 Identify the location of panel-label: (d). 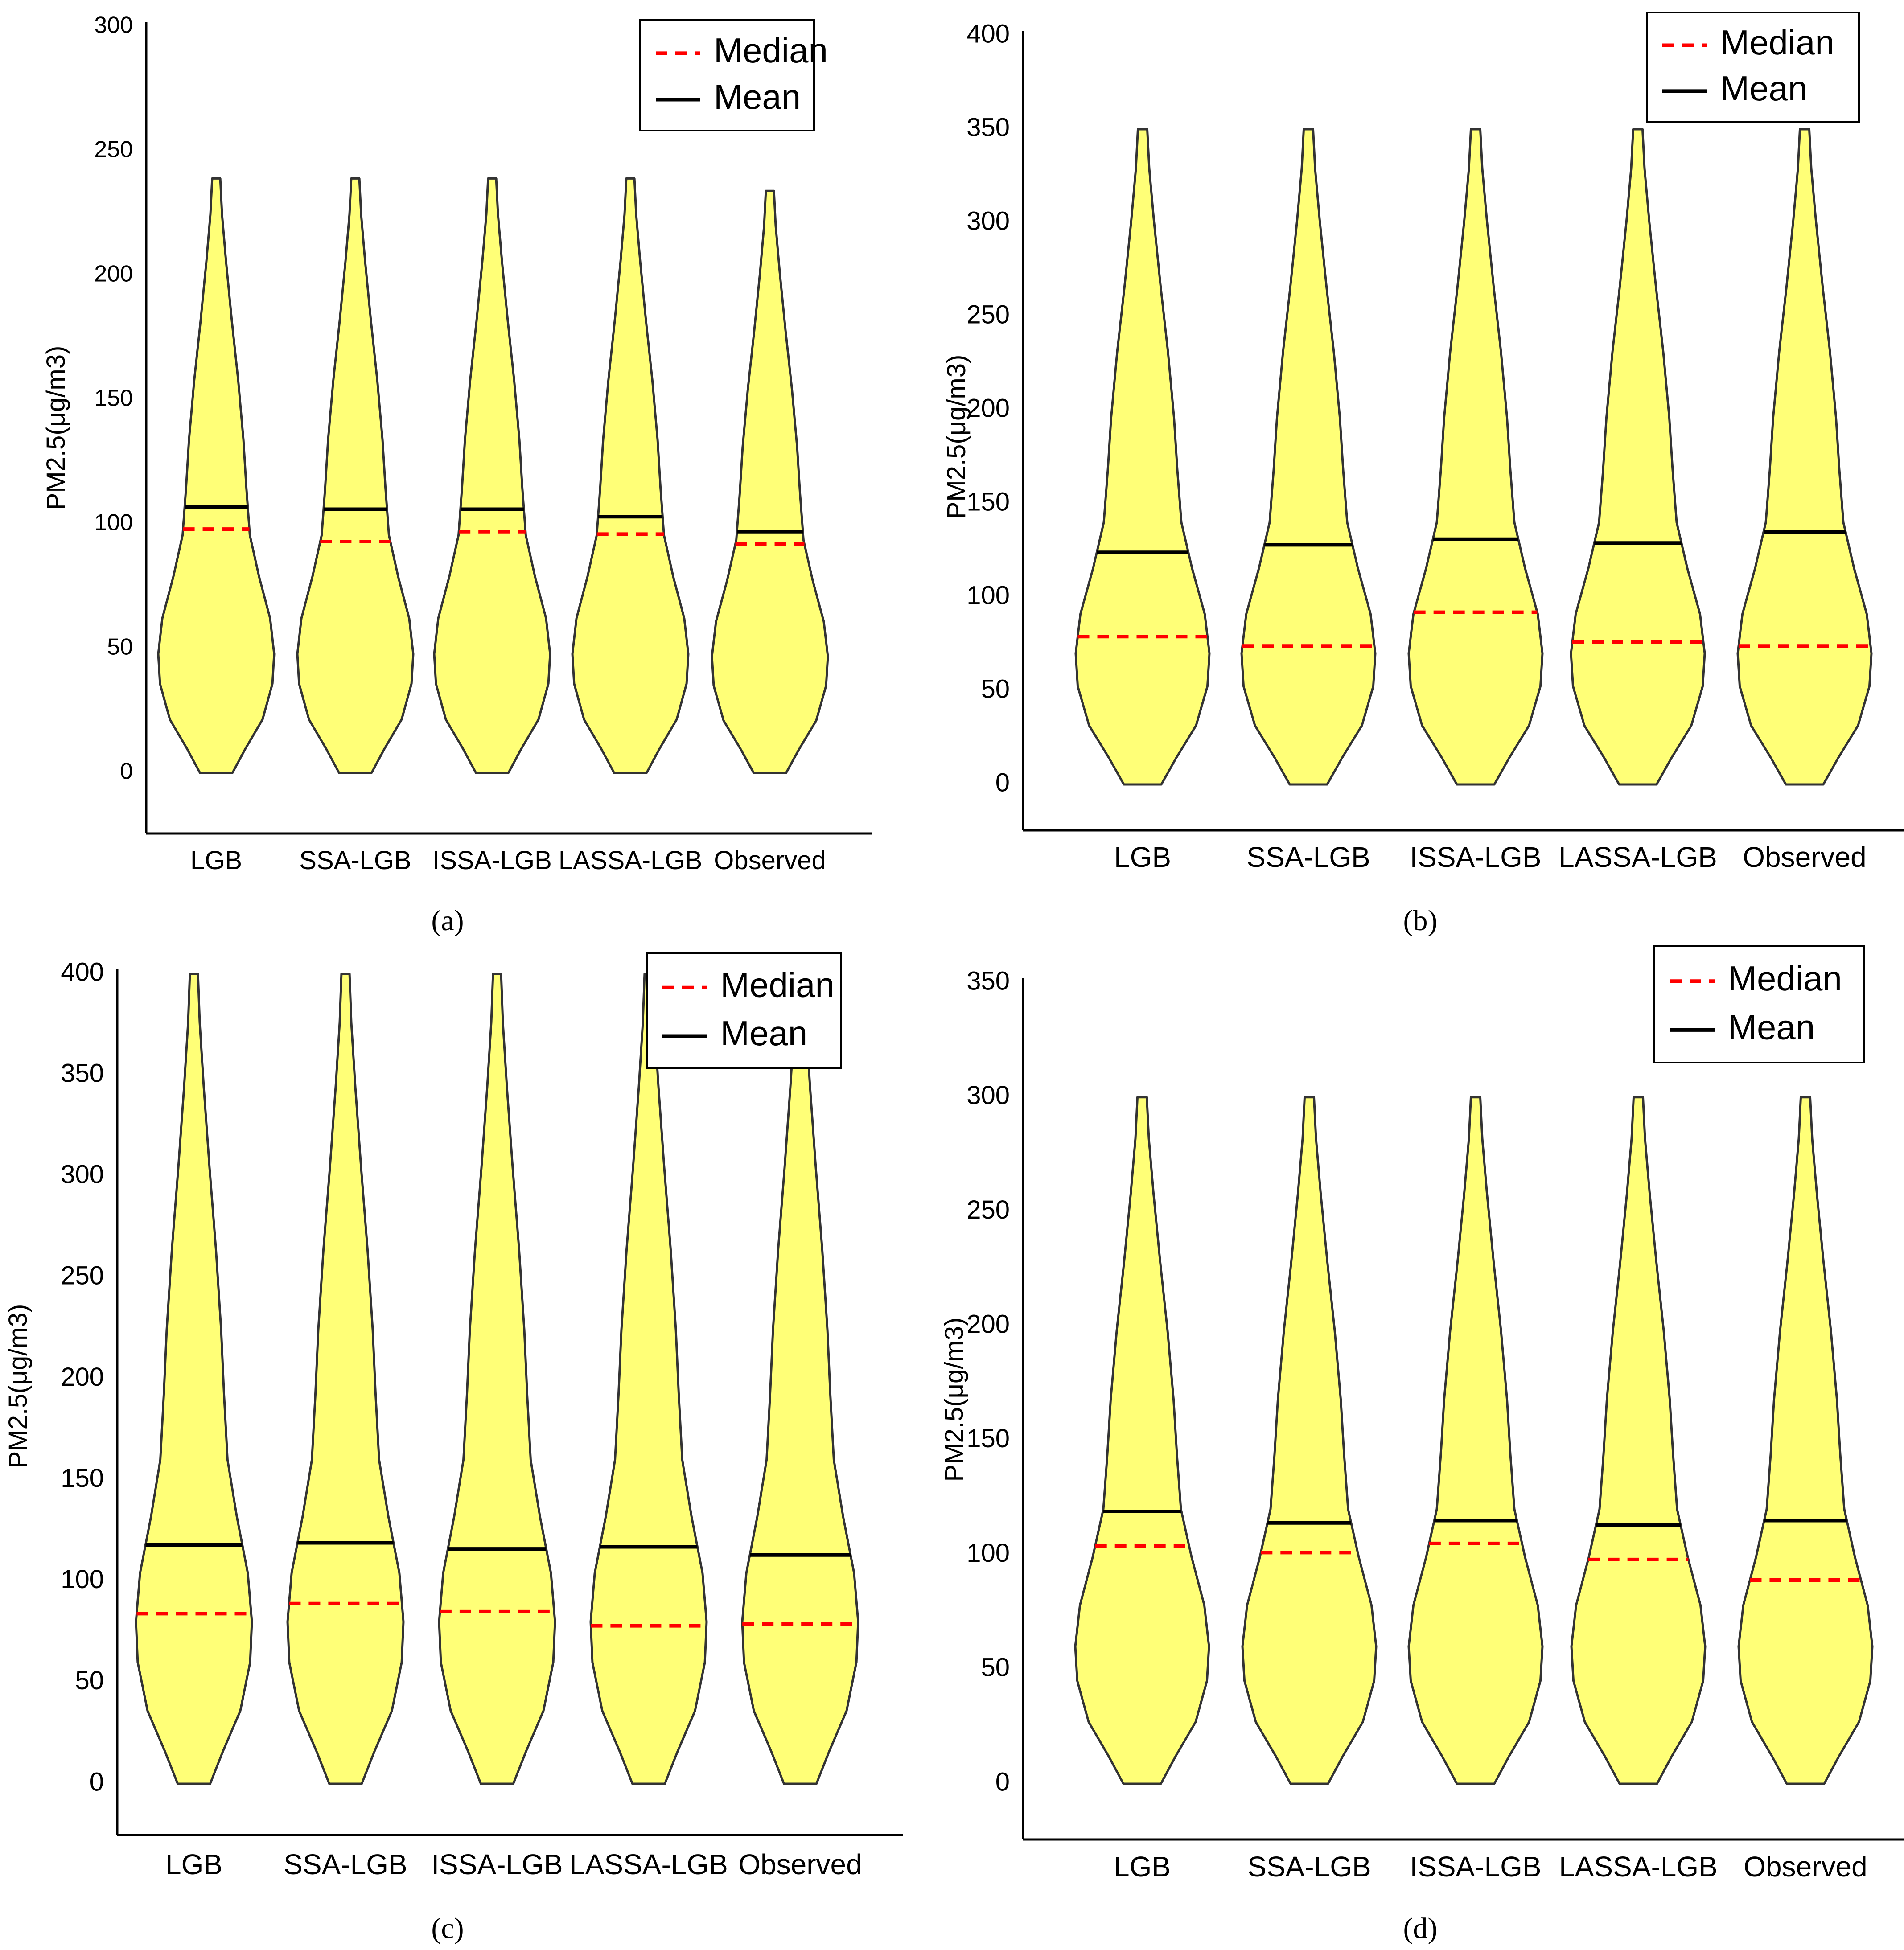
(1420, 1928).